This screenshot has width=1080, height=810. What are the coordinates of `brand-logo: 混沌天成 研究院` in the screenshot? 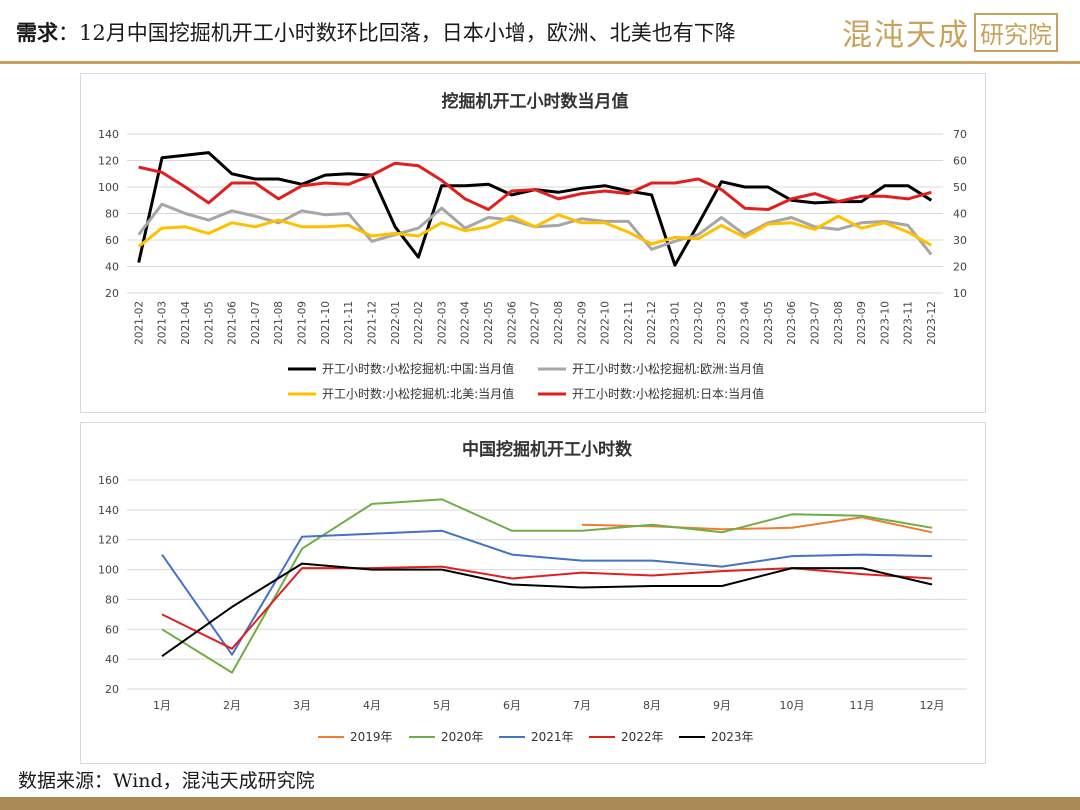 It's located at (950, 32).